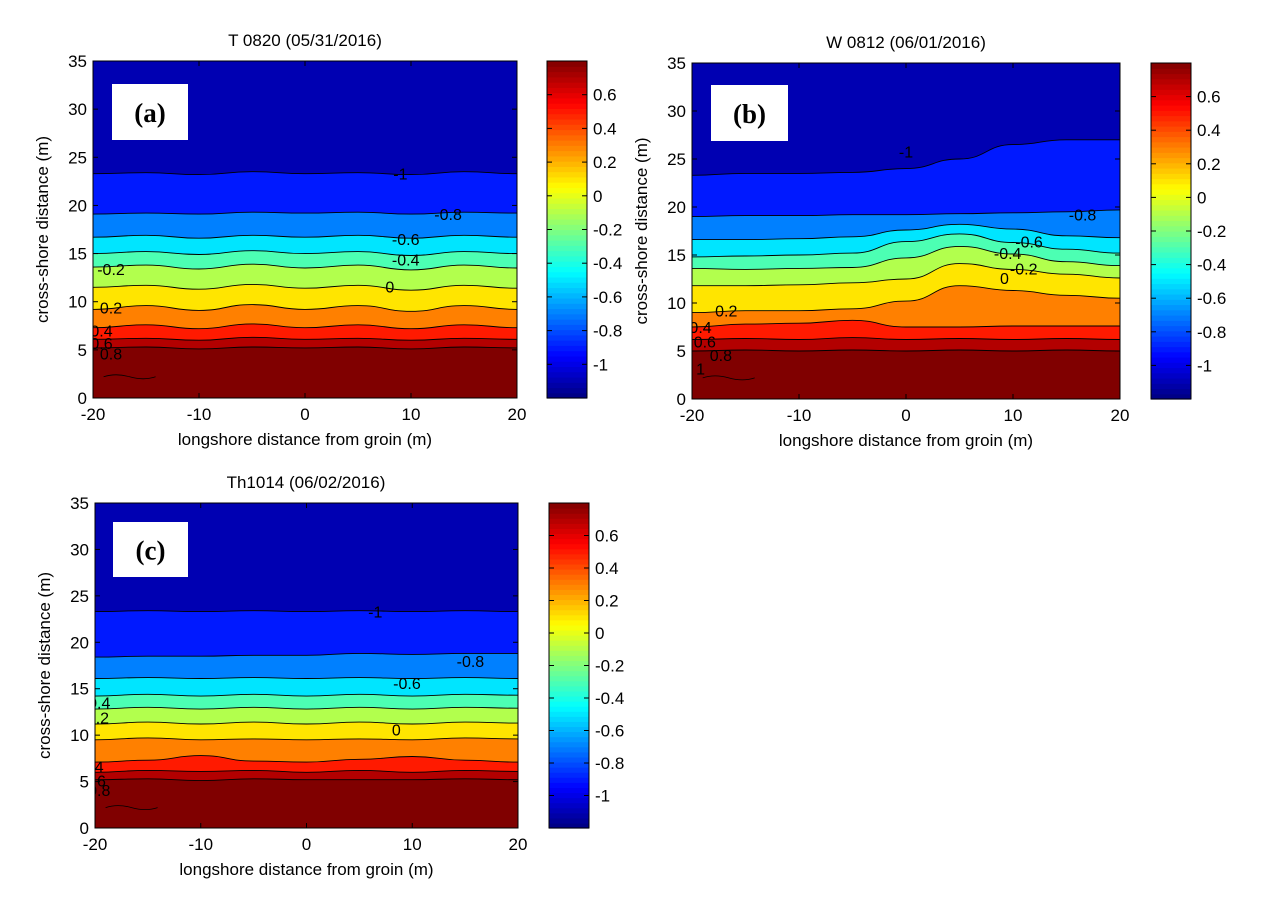 This screenshot has width=1288, height=904. What do you see at coordinates (607, 263) in the screenshot?
I see `colorbar-tick-label-a: -0.4` at bounding box center [607, 263].